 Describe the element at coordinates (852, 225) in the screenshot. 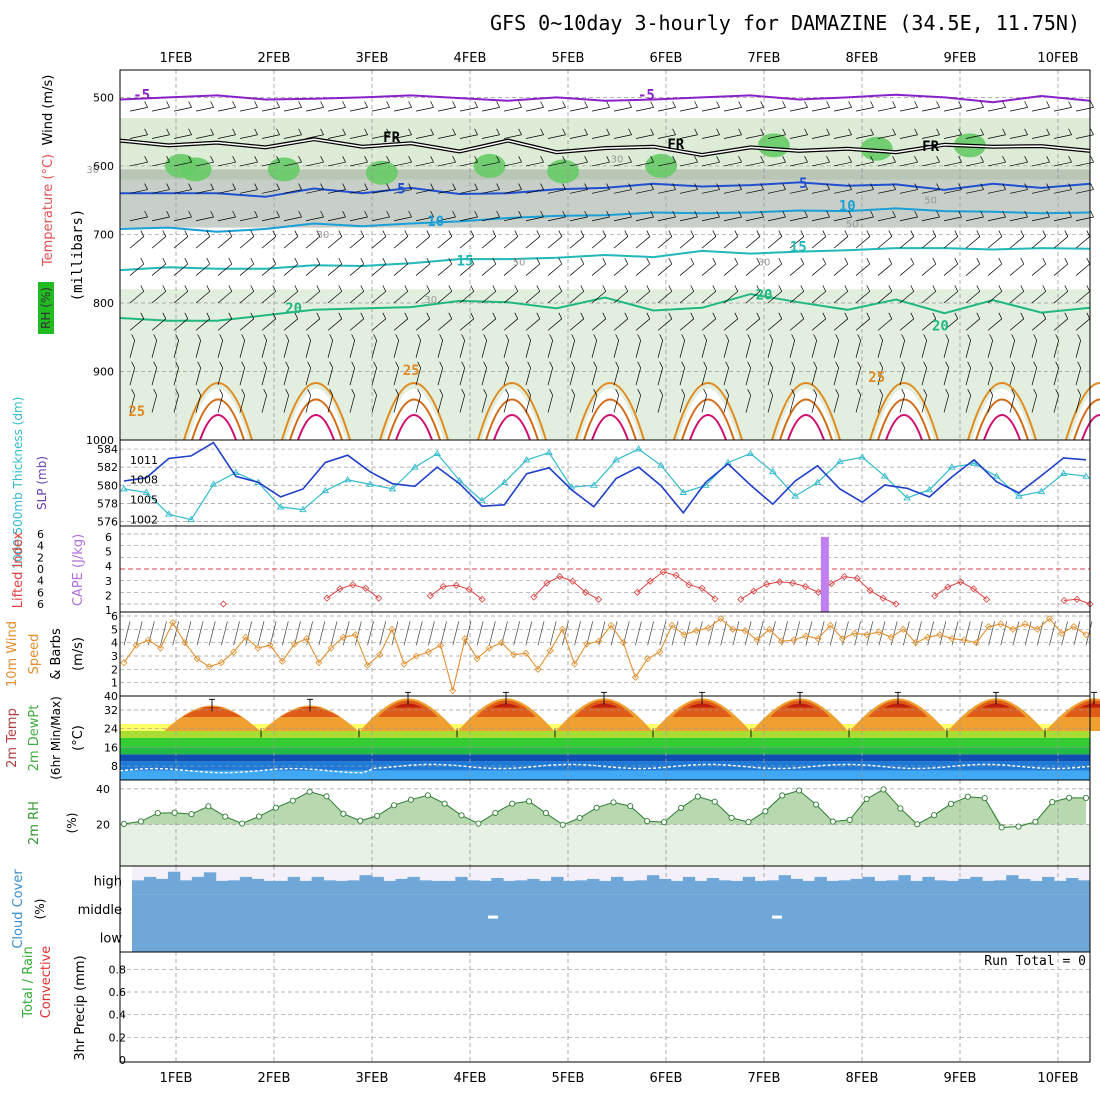

I see `rh-contour-label: 50` at that location.